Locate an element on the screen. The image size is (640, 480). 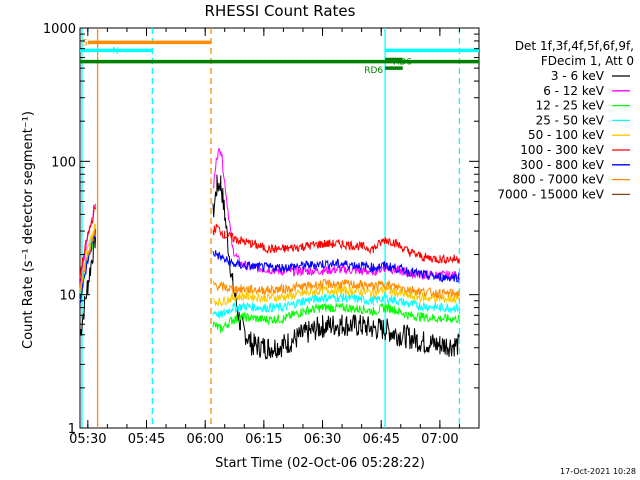
x-tick-label: 06:15 is located at coordinates (263, 439).